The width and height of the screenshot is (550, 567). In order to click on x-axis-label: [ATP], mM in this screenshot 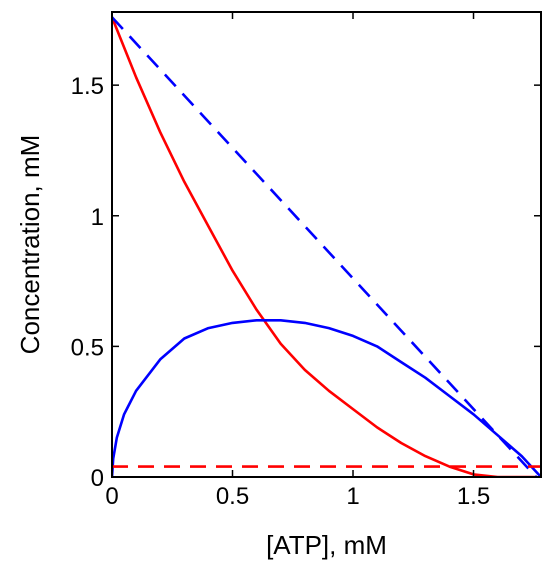, I will do `click(326, 545)`.